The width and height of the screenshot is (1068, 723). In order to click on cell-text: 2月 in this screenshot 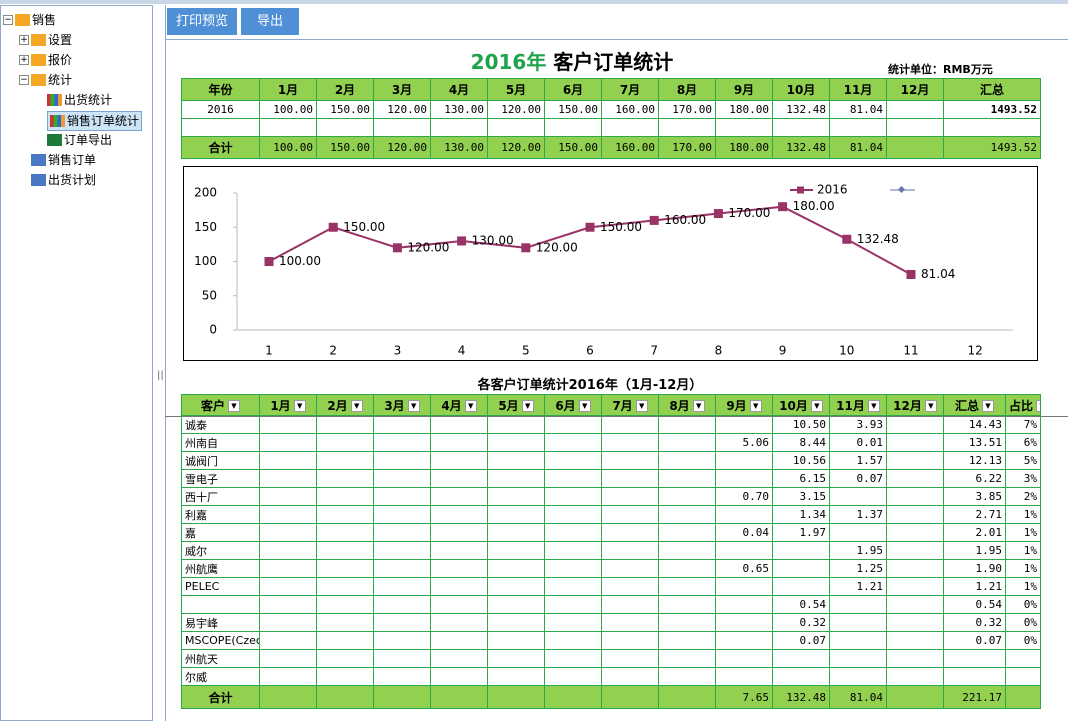, I will do `click(337, 405)`.